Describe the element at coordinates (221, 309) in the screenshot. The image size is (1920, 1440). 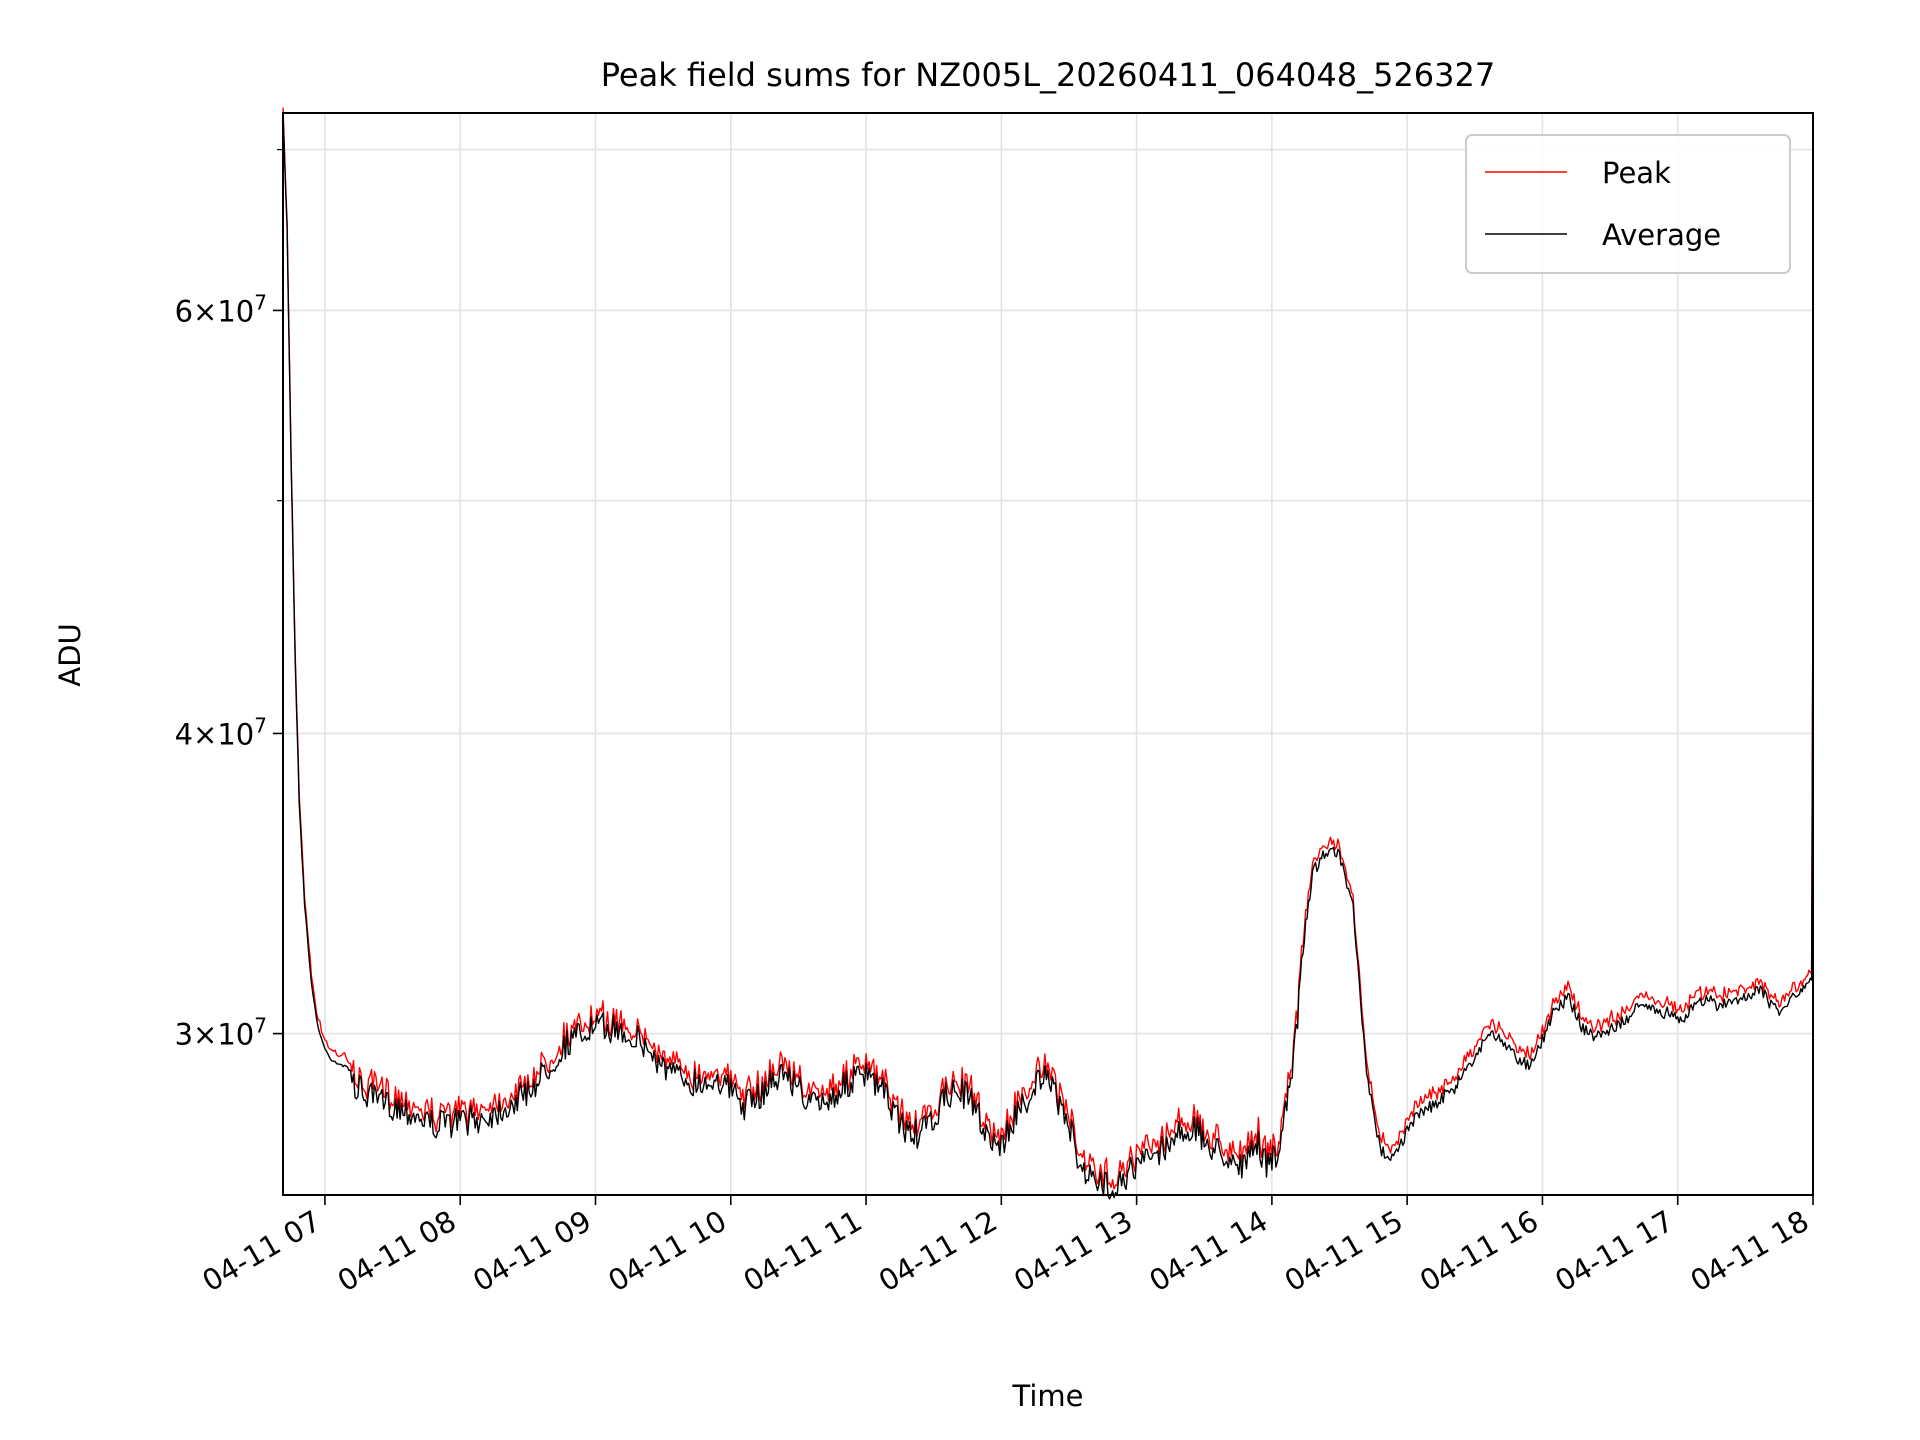
I see `y-tick-label-2: 6×107` at that location.